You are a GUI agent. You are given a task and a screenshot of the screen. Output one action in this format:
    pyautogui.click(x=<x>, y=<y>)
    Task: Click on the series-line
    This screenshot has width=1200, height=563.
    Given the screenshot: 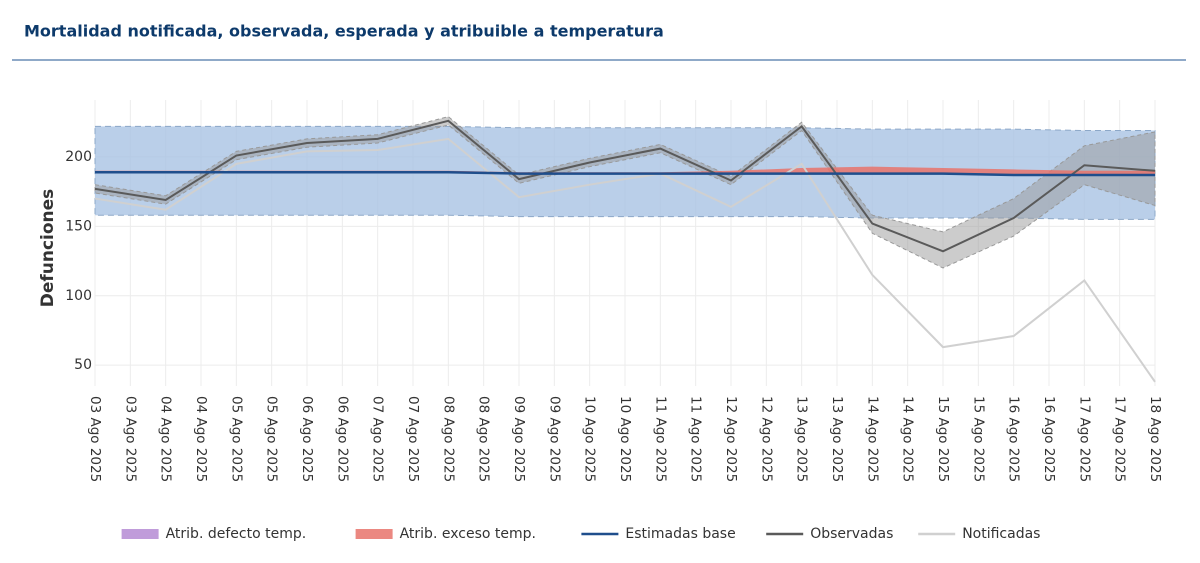 What is the action you would take?
    pyautogui.click(x=625, y=173)
    